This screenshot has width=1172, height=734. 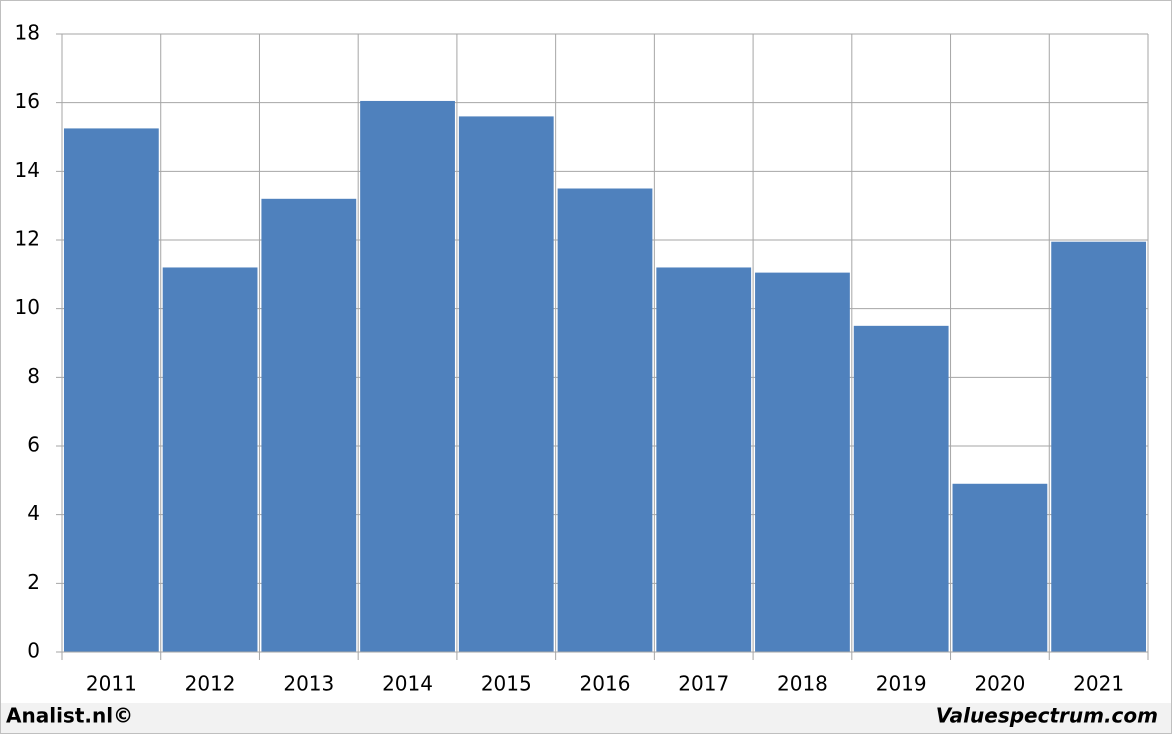 What do you see at coordinates (33, 445) in the screenshot?
I see `y-tick-label: 6` at bounding box center [33, 445].